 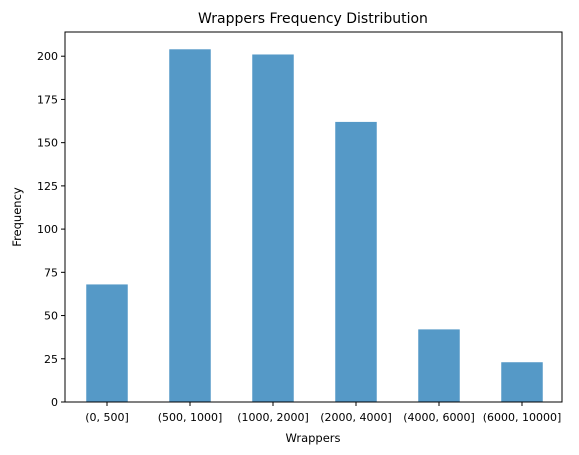 I want to click on x-tick-label: (4000, 6000], so click(x=439, y=417).